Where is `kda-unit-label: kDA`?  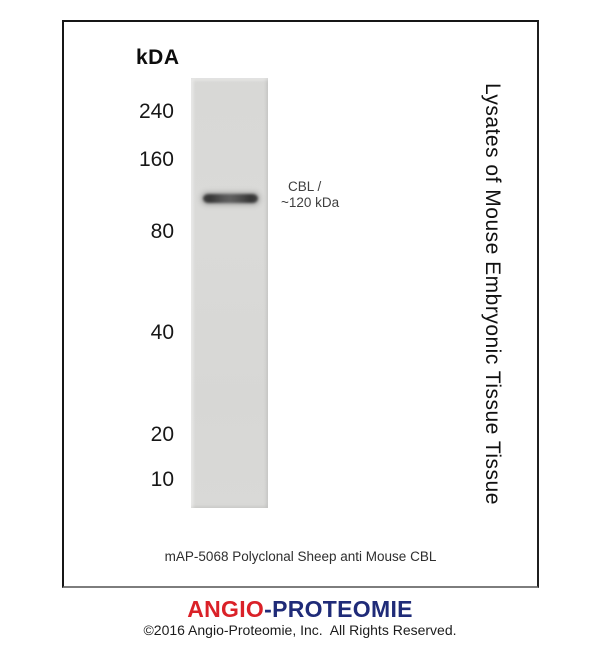 kda-unit-label: kDA is located at coordinates (158, 57).